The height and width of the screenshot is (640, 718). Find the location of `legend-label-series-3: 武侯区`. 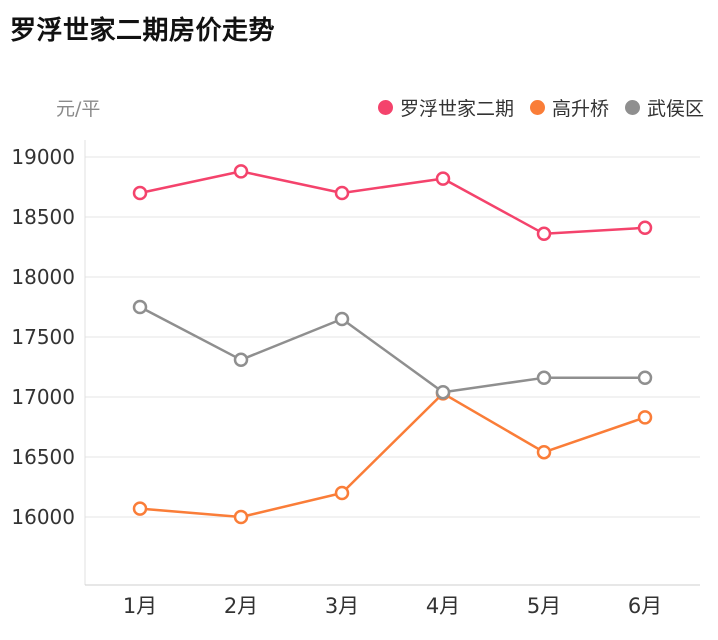

legend-label-series-3: 武侯区 is located at coordinates (675, 109).